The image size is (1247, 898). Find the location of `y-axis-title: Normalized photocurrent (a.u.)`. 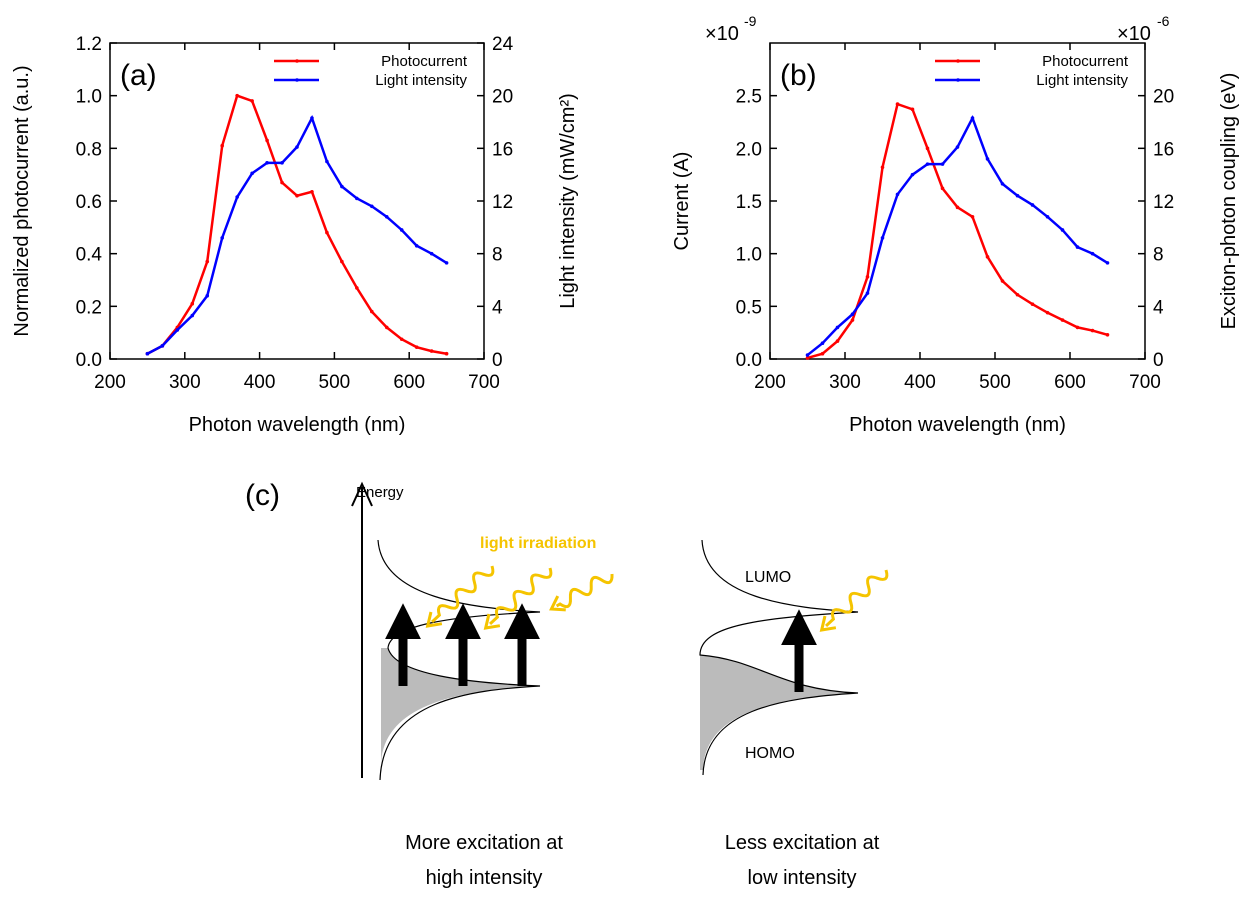

y-axis-title: Normalized photocurrent (a.u.) is located at coordinates (22, 200).